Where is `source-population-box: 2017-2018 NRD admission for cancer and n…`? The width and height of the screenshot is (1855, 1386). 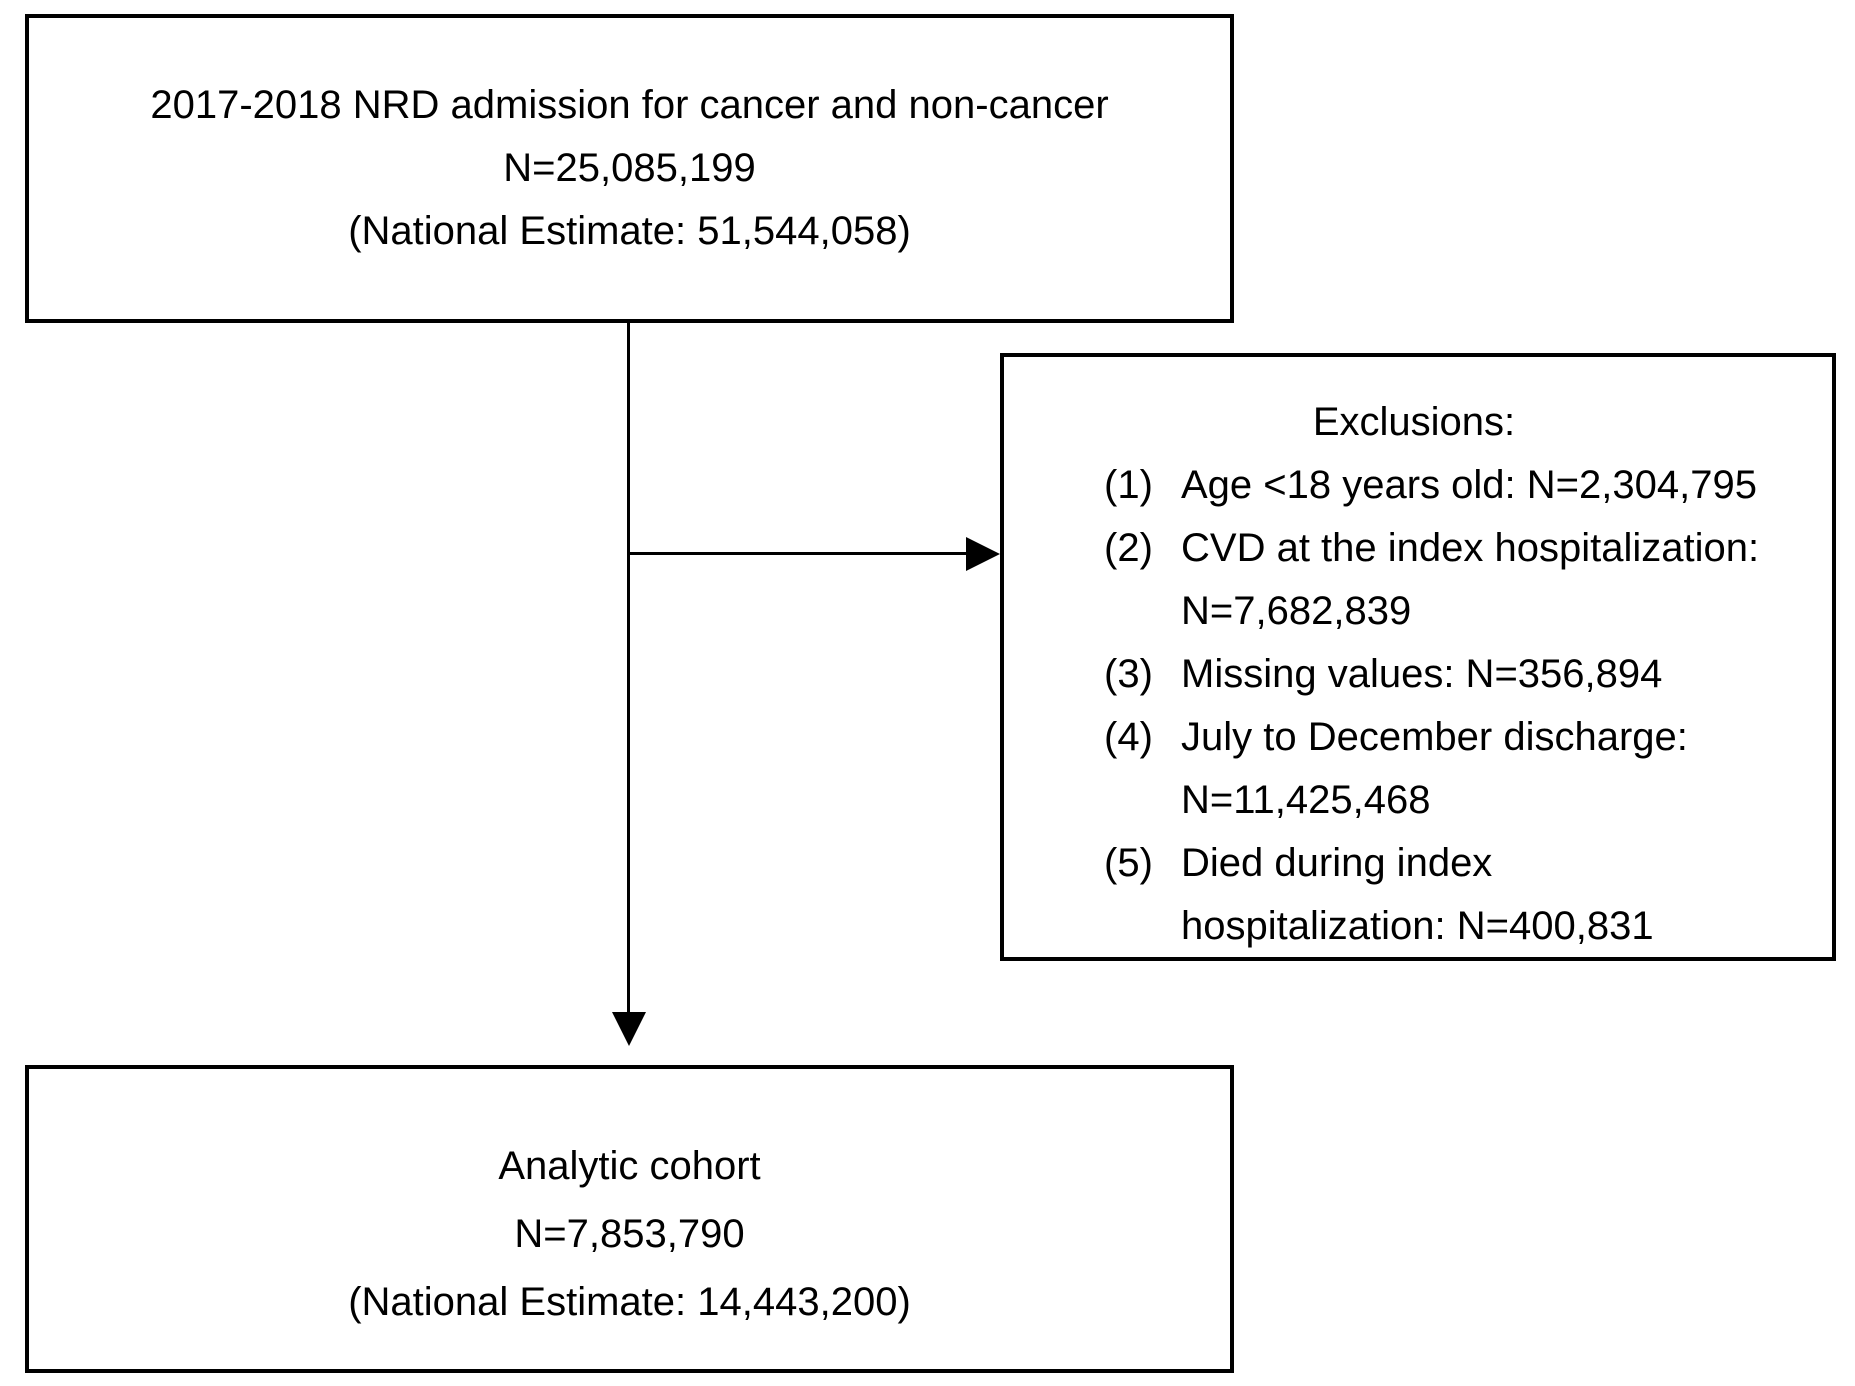
source-population-box: 2017-2018 NRD admission for cancer and n… is located at coordinates (629, 168).